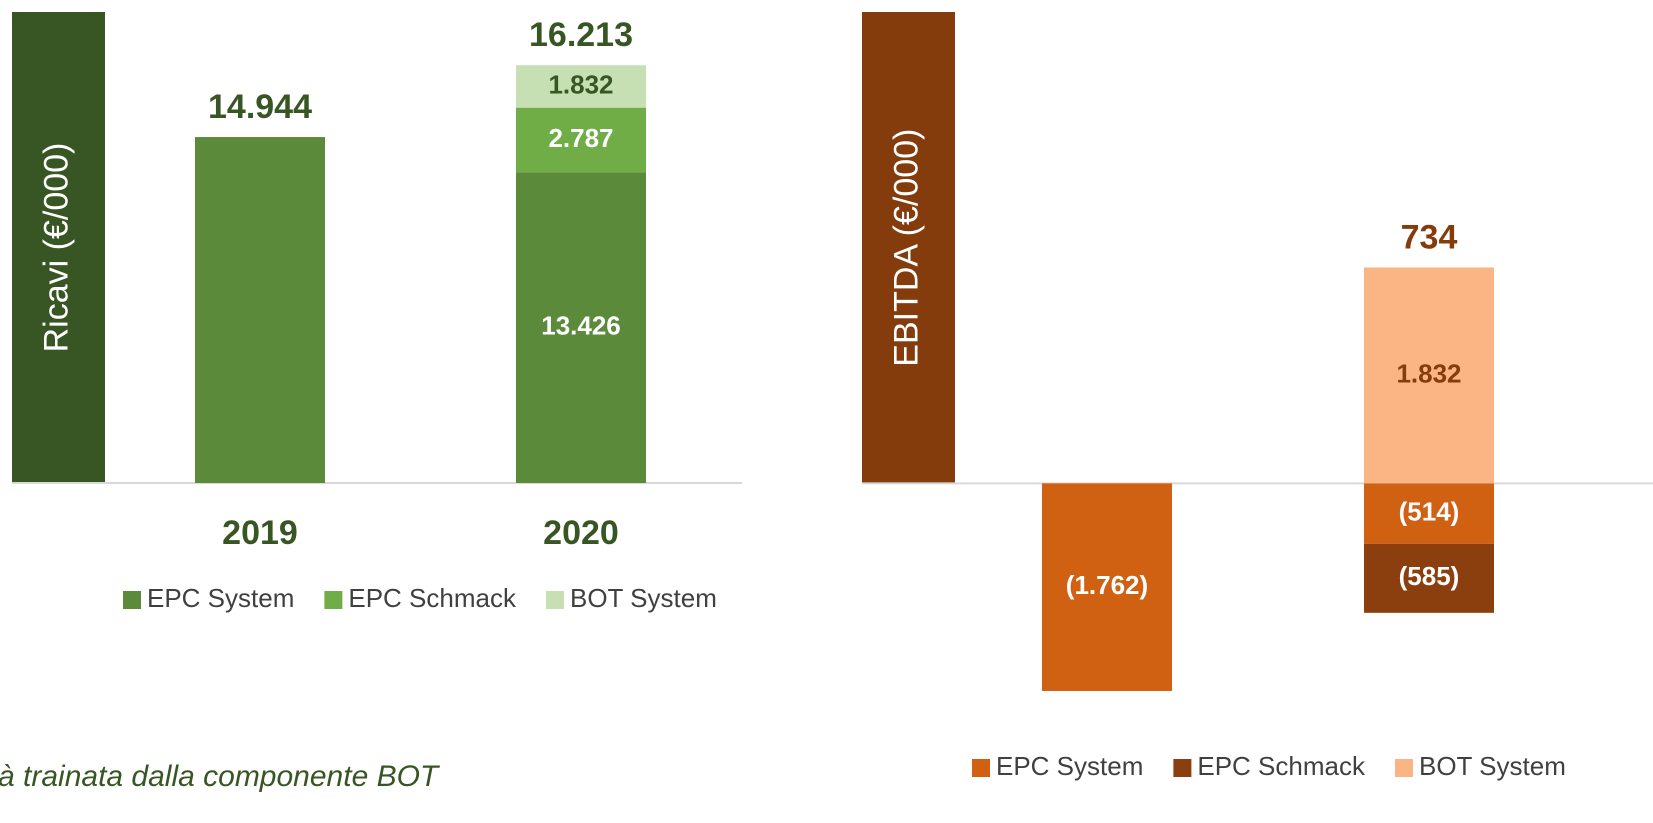 The height and width of the screenshot is (823, 1653). I want to click on data-label: (514), so click(1429, 511).